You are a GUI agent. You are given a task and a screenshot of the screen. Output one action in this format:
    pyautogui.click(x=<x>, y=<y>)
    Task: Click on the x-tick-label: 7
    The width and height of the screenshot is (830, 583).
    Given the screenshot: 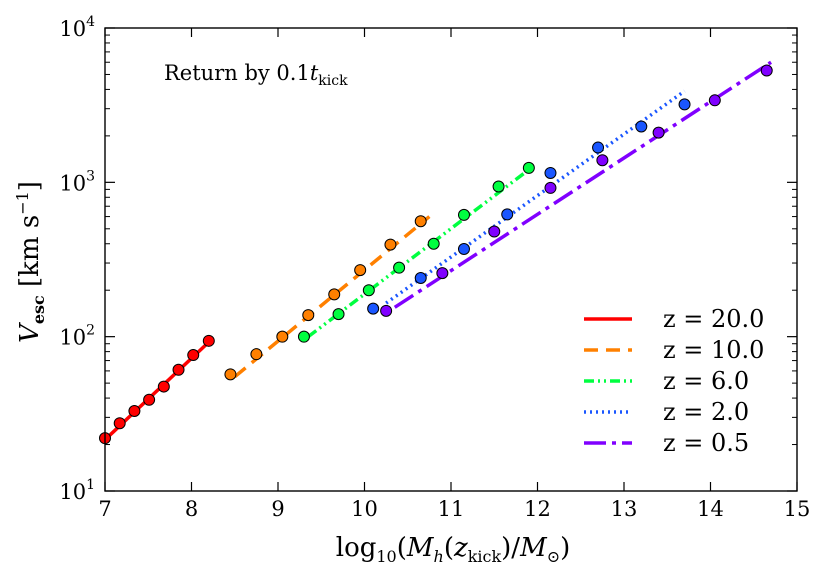 What is the action you would take?
    pyautogui.click(x=104, y=509)
    